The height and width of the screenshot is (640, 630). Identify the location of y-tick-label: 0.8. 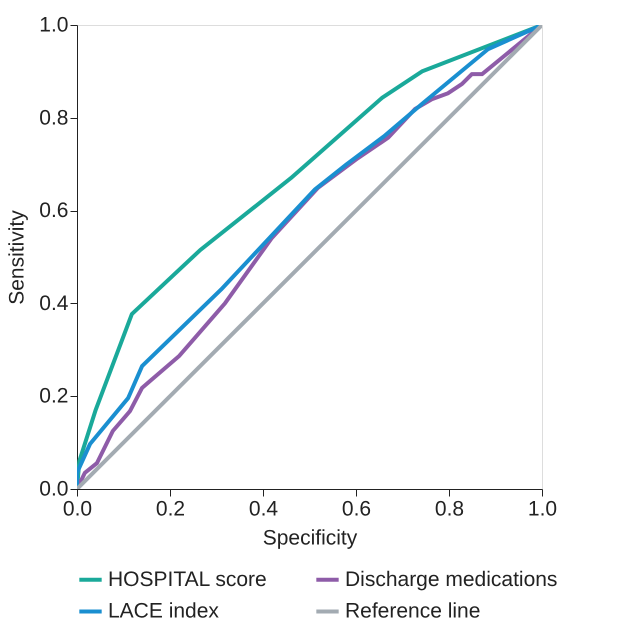
(53, 118).